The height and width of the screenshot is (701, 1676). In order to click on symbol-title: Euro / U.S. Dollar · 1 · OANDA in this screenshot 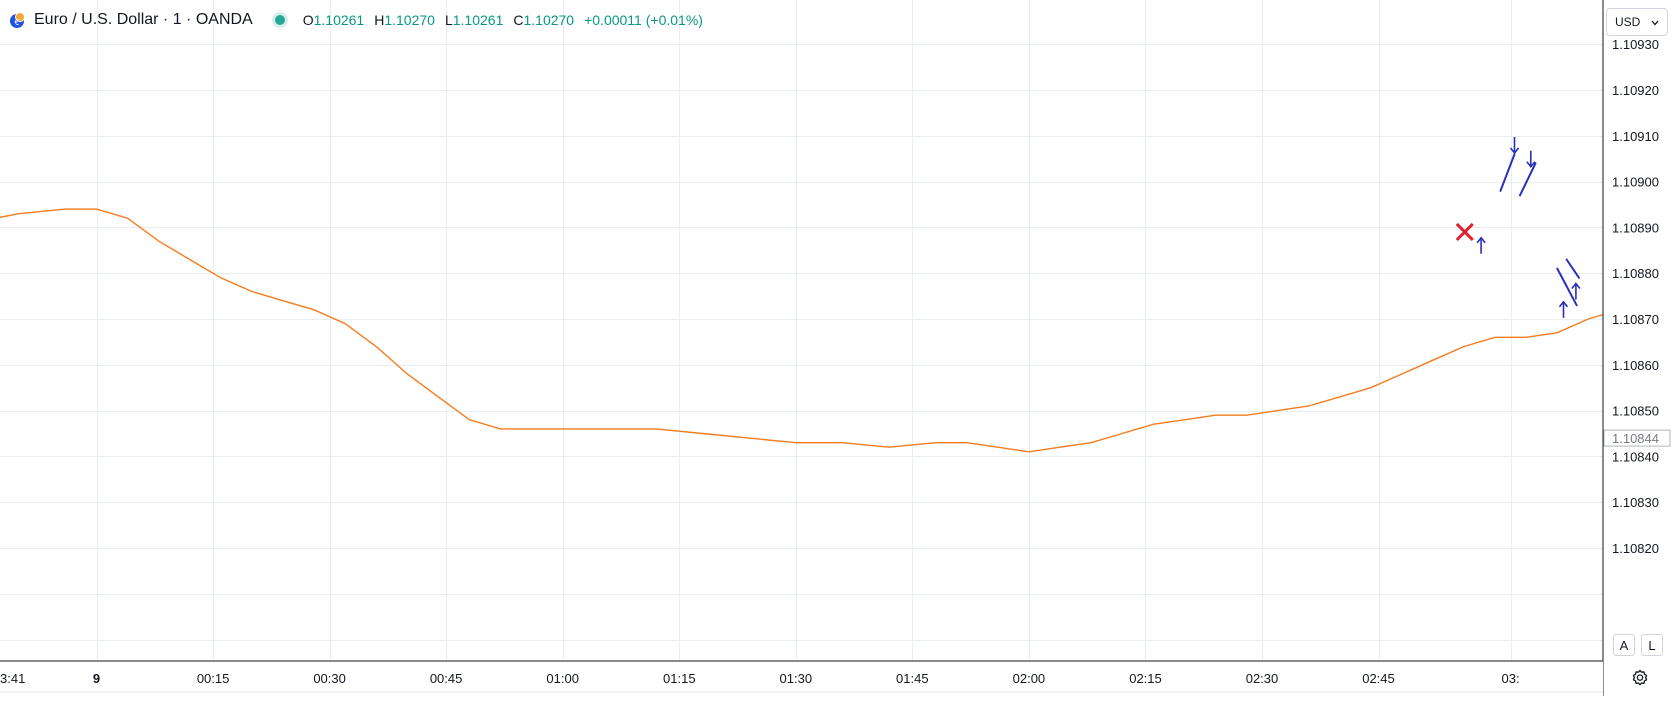, I will do `click(143, 19)`.